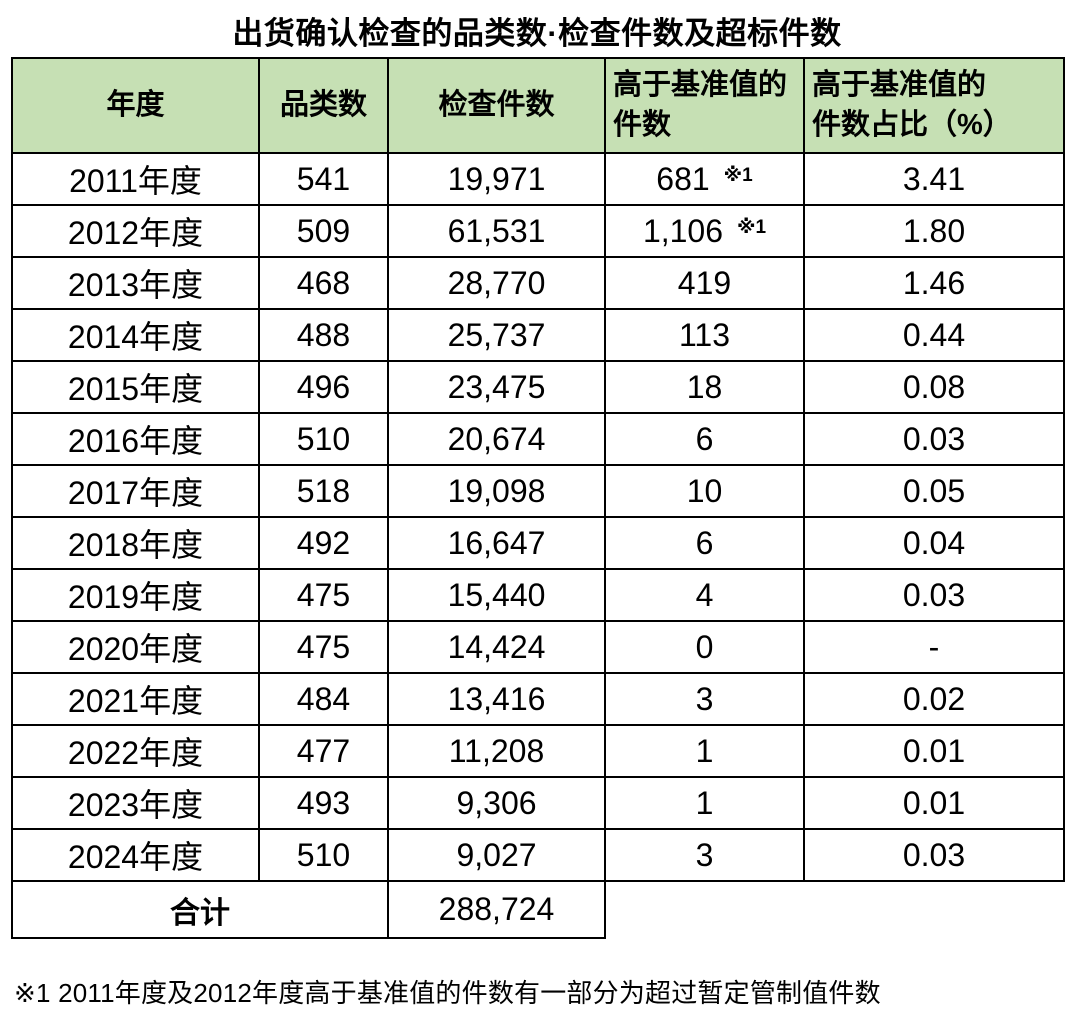 Image resolution: width=1073 pixels, height=1030 pixels. Describe the element at coordinates (496, 647) in the screenshot. I see `cell-inspections: 14,424` at that location.